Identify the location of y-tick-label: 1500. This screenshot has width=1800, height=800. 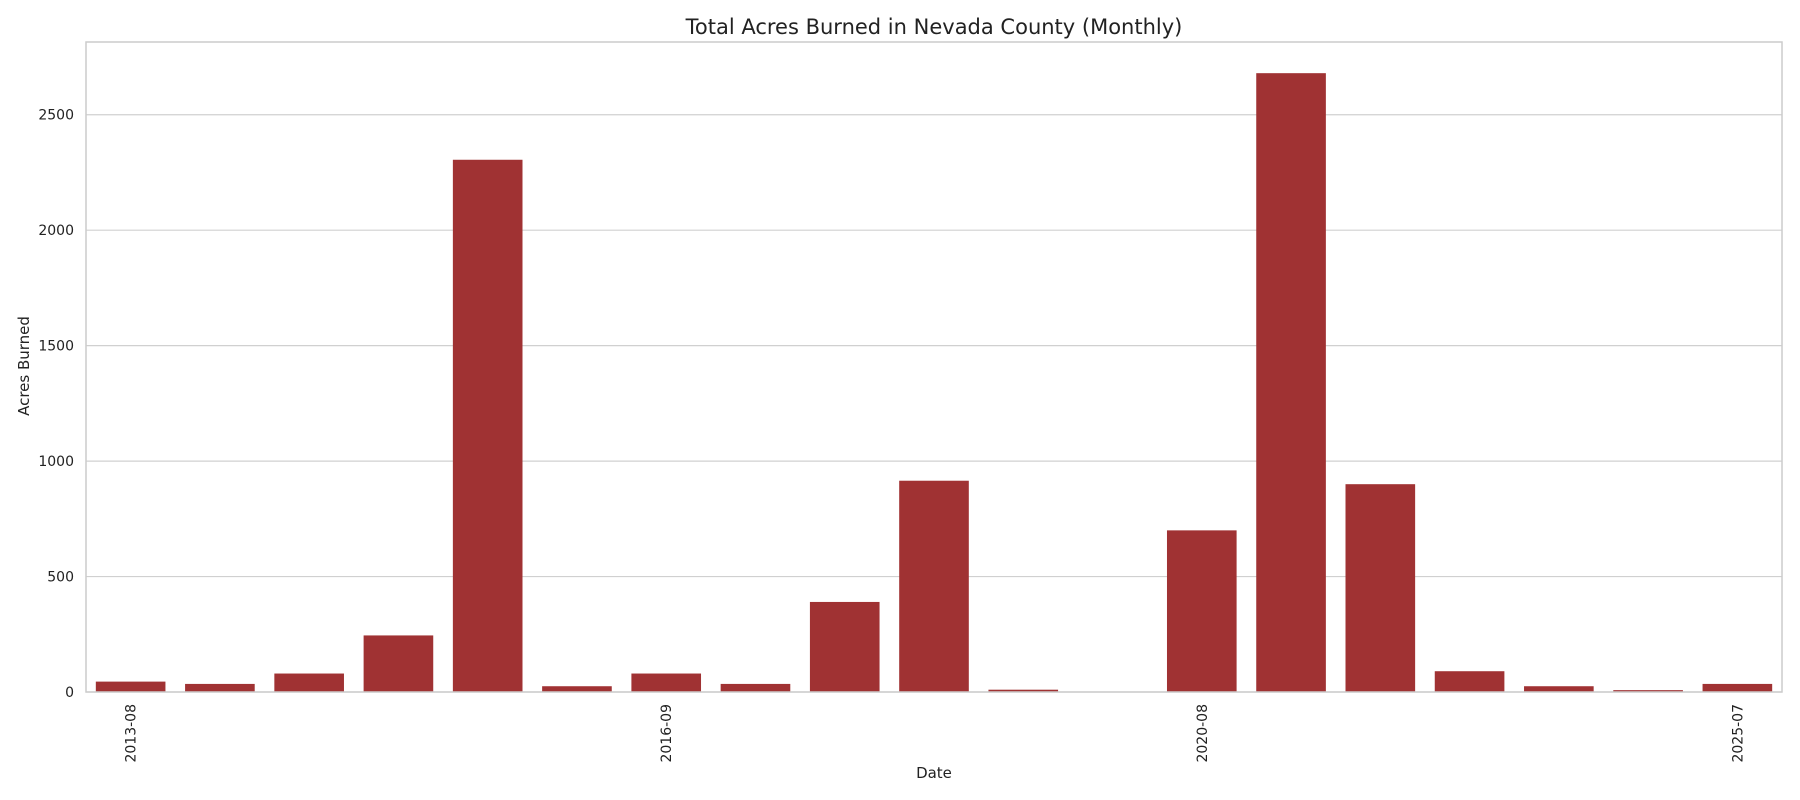
(56, 347).